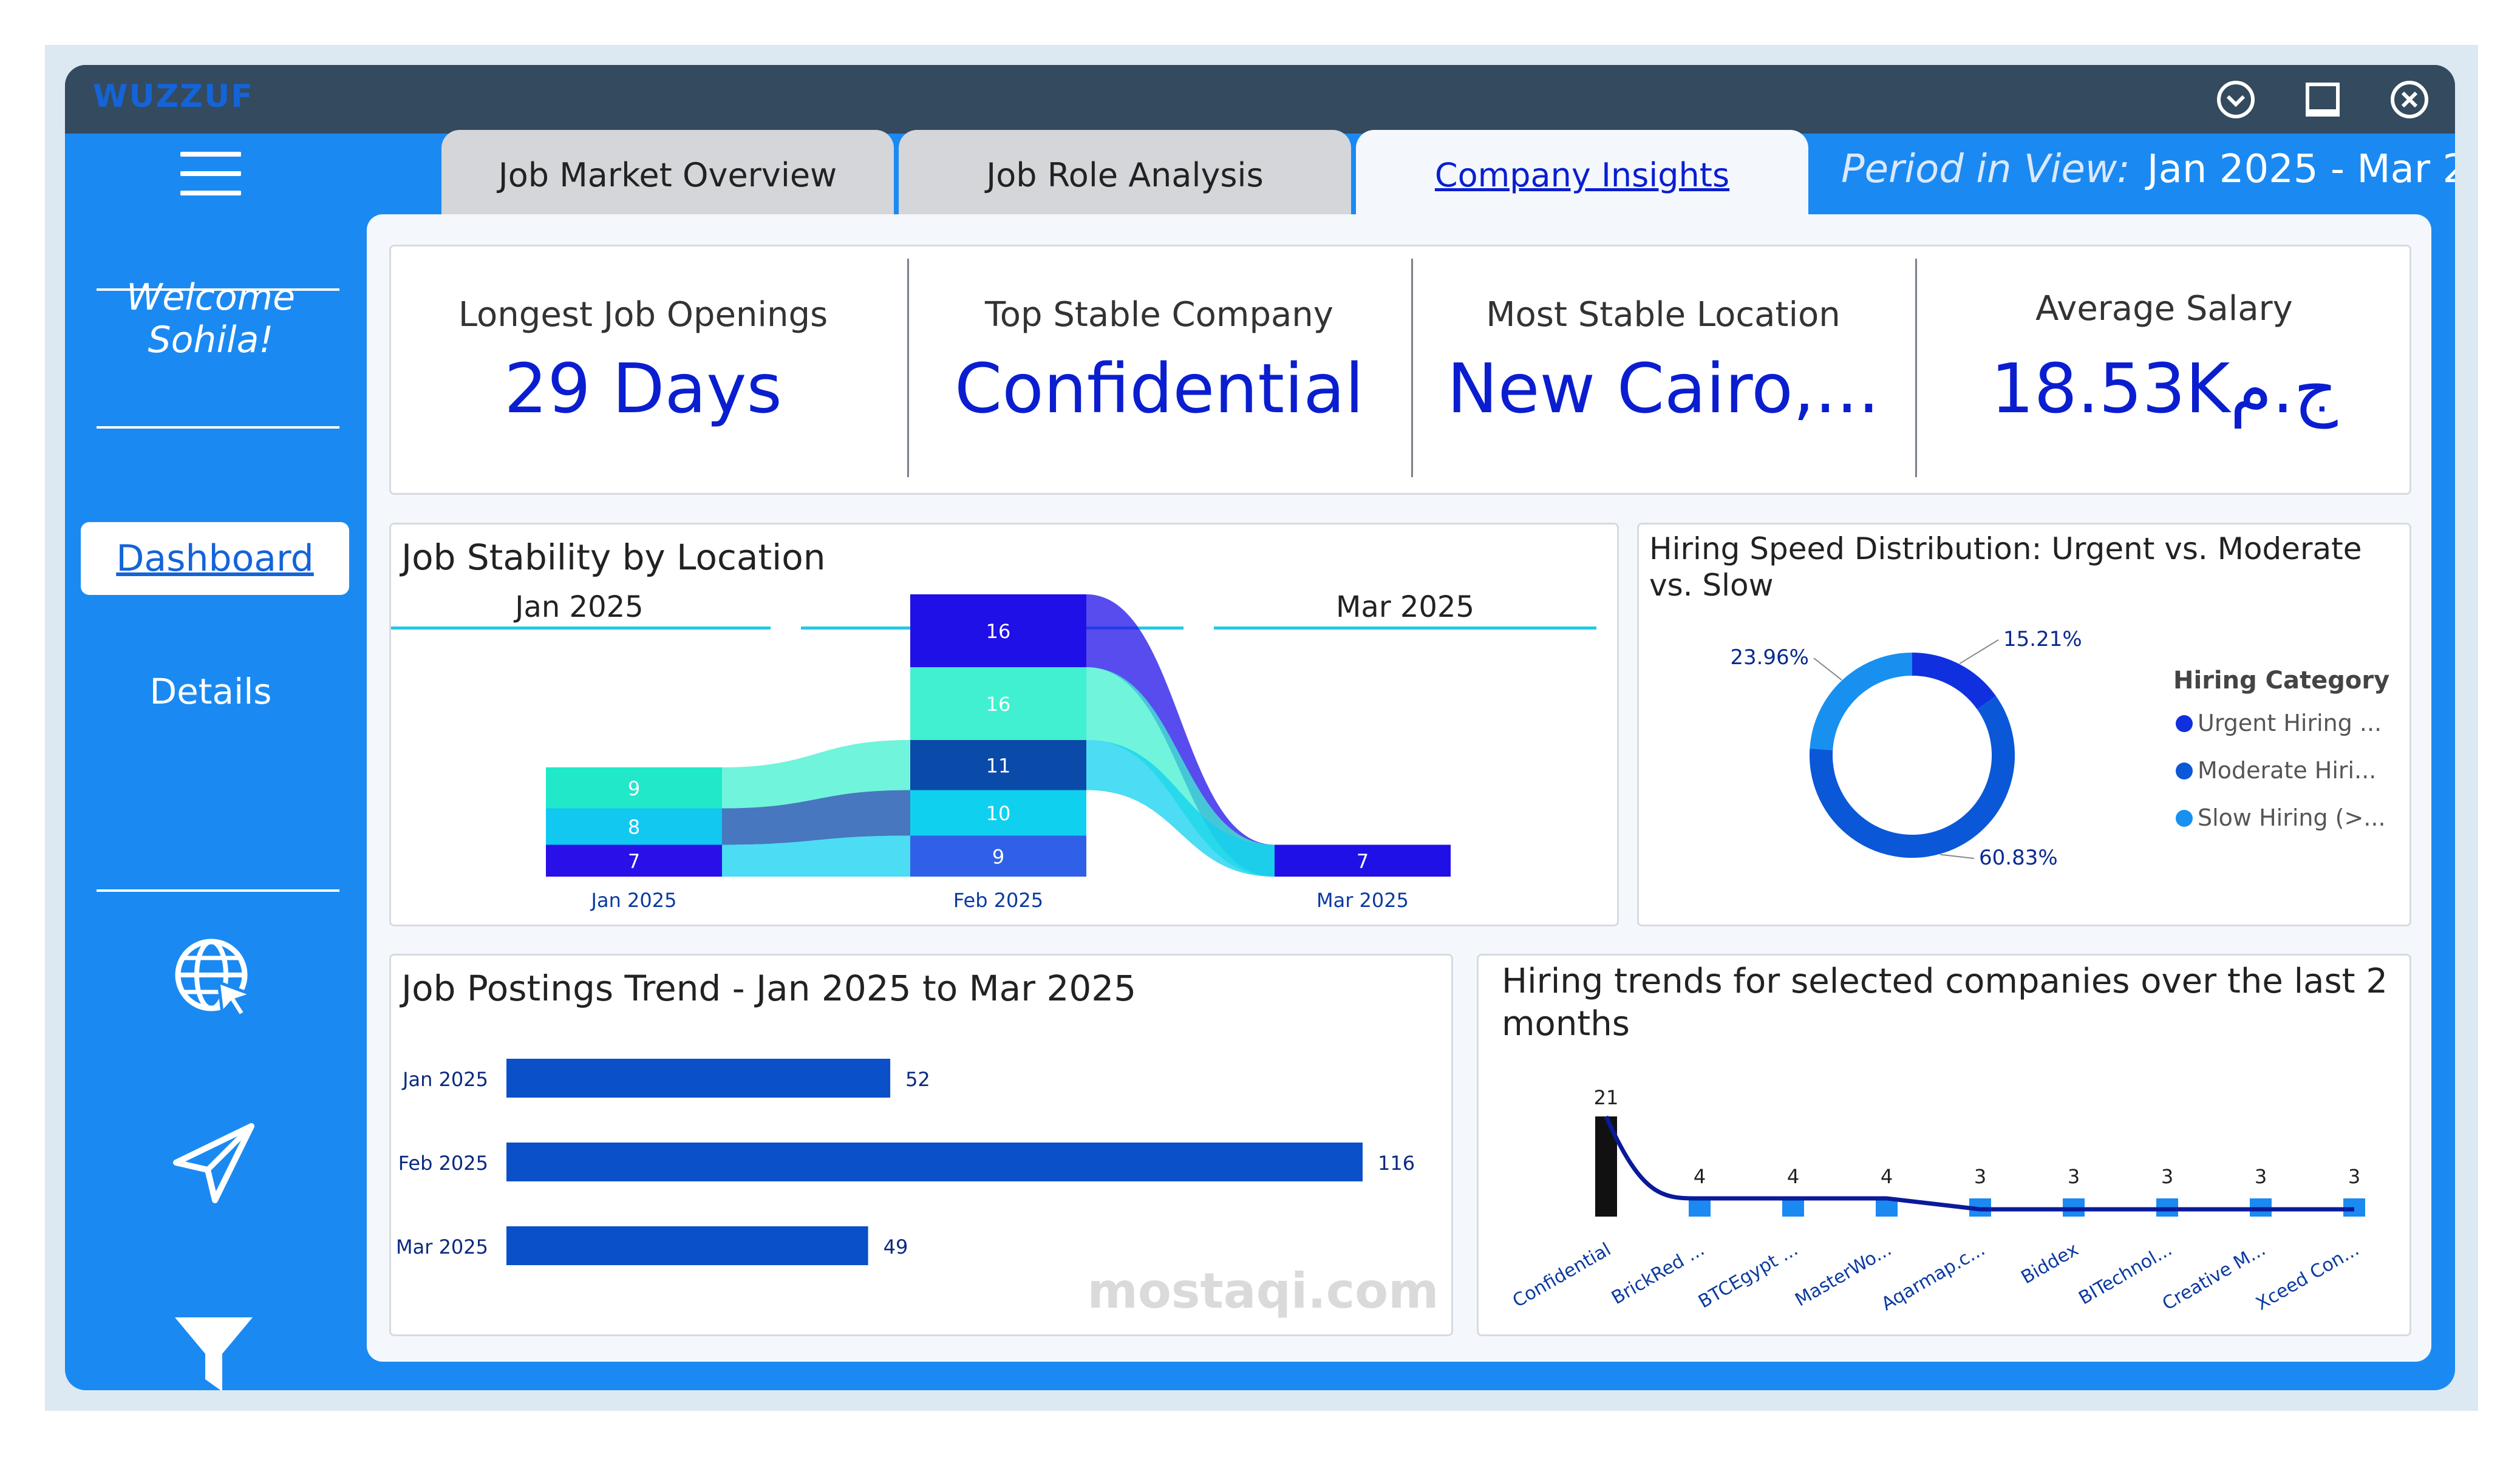 This screenshot has height=1457, width=2520. Describe the element at coordinates (210, 318) in the screenshot. I see `welcome-message: Welcome Sohila!` at that location.